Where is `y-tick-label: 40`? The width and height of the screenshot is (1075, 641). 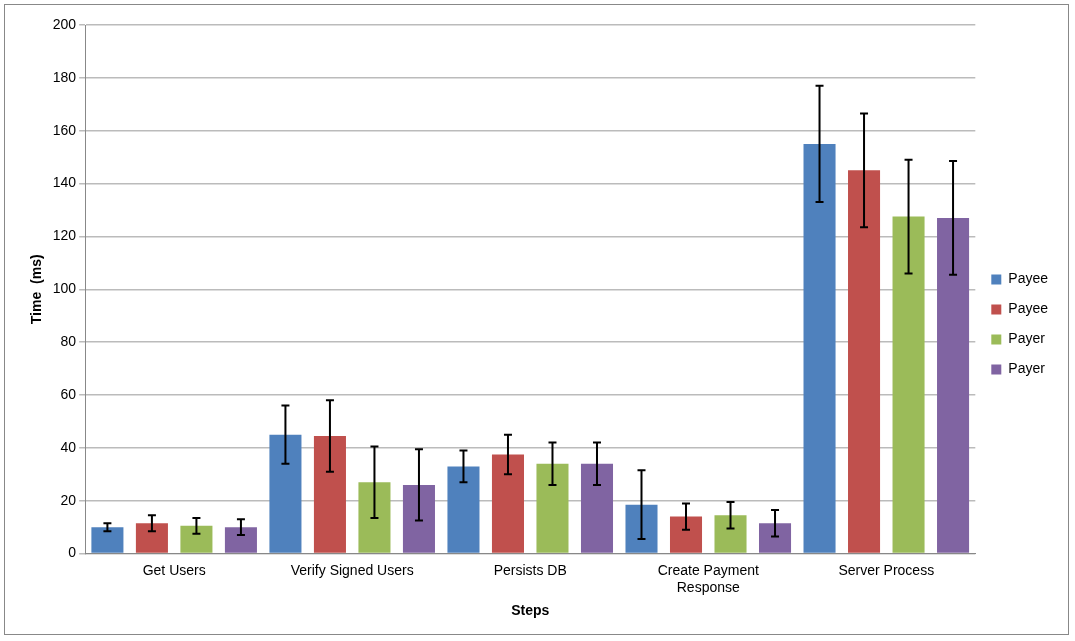 y-tick-label: 40 is located at coordinates (68, 446).